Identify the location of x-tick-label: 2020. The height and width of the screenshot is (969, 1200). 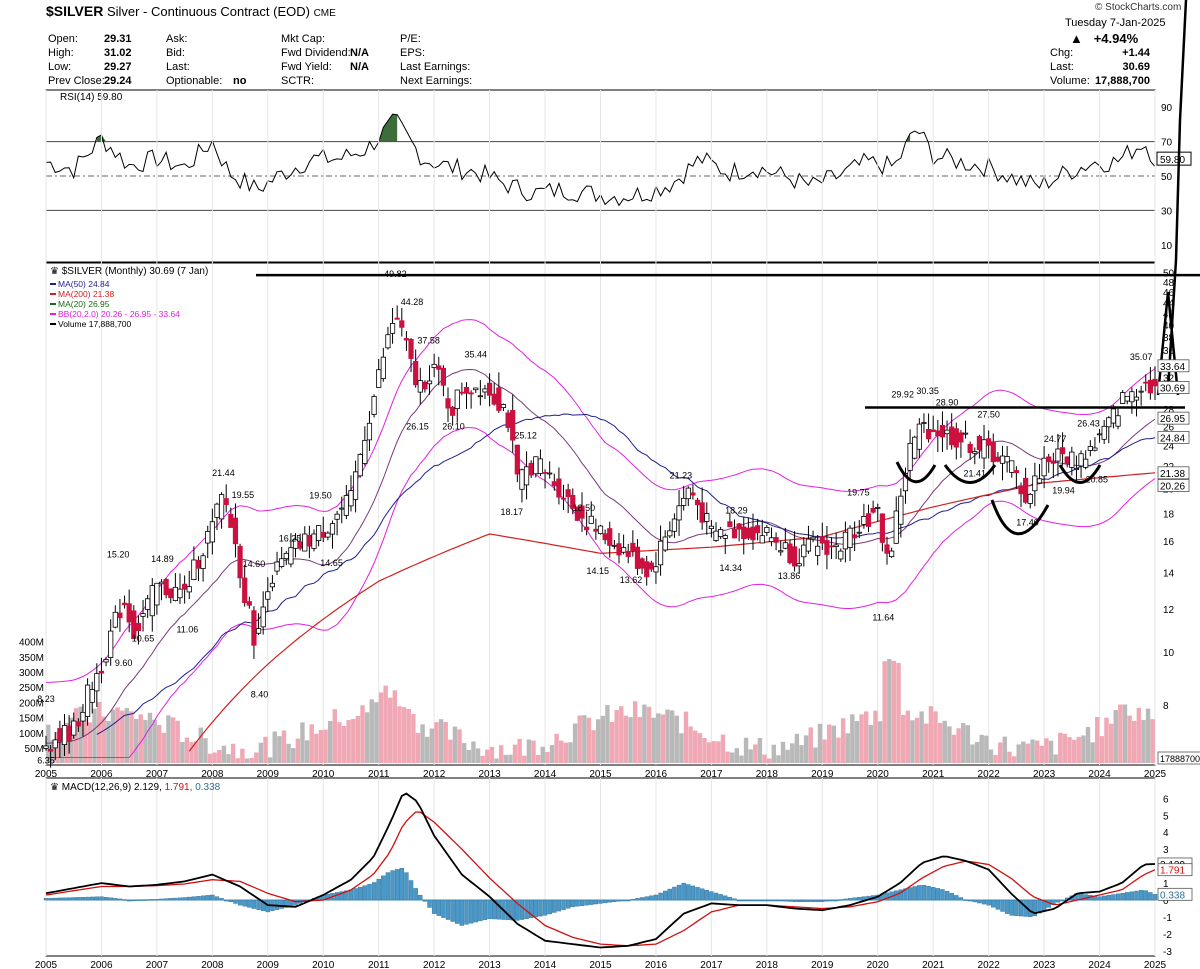
(878, 964).